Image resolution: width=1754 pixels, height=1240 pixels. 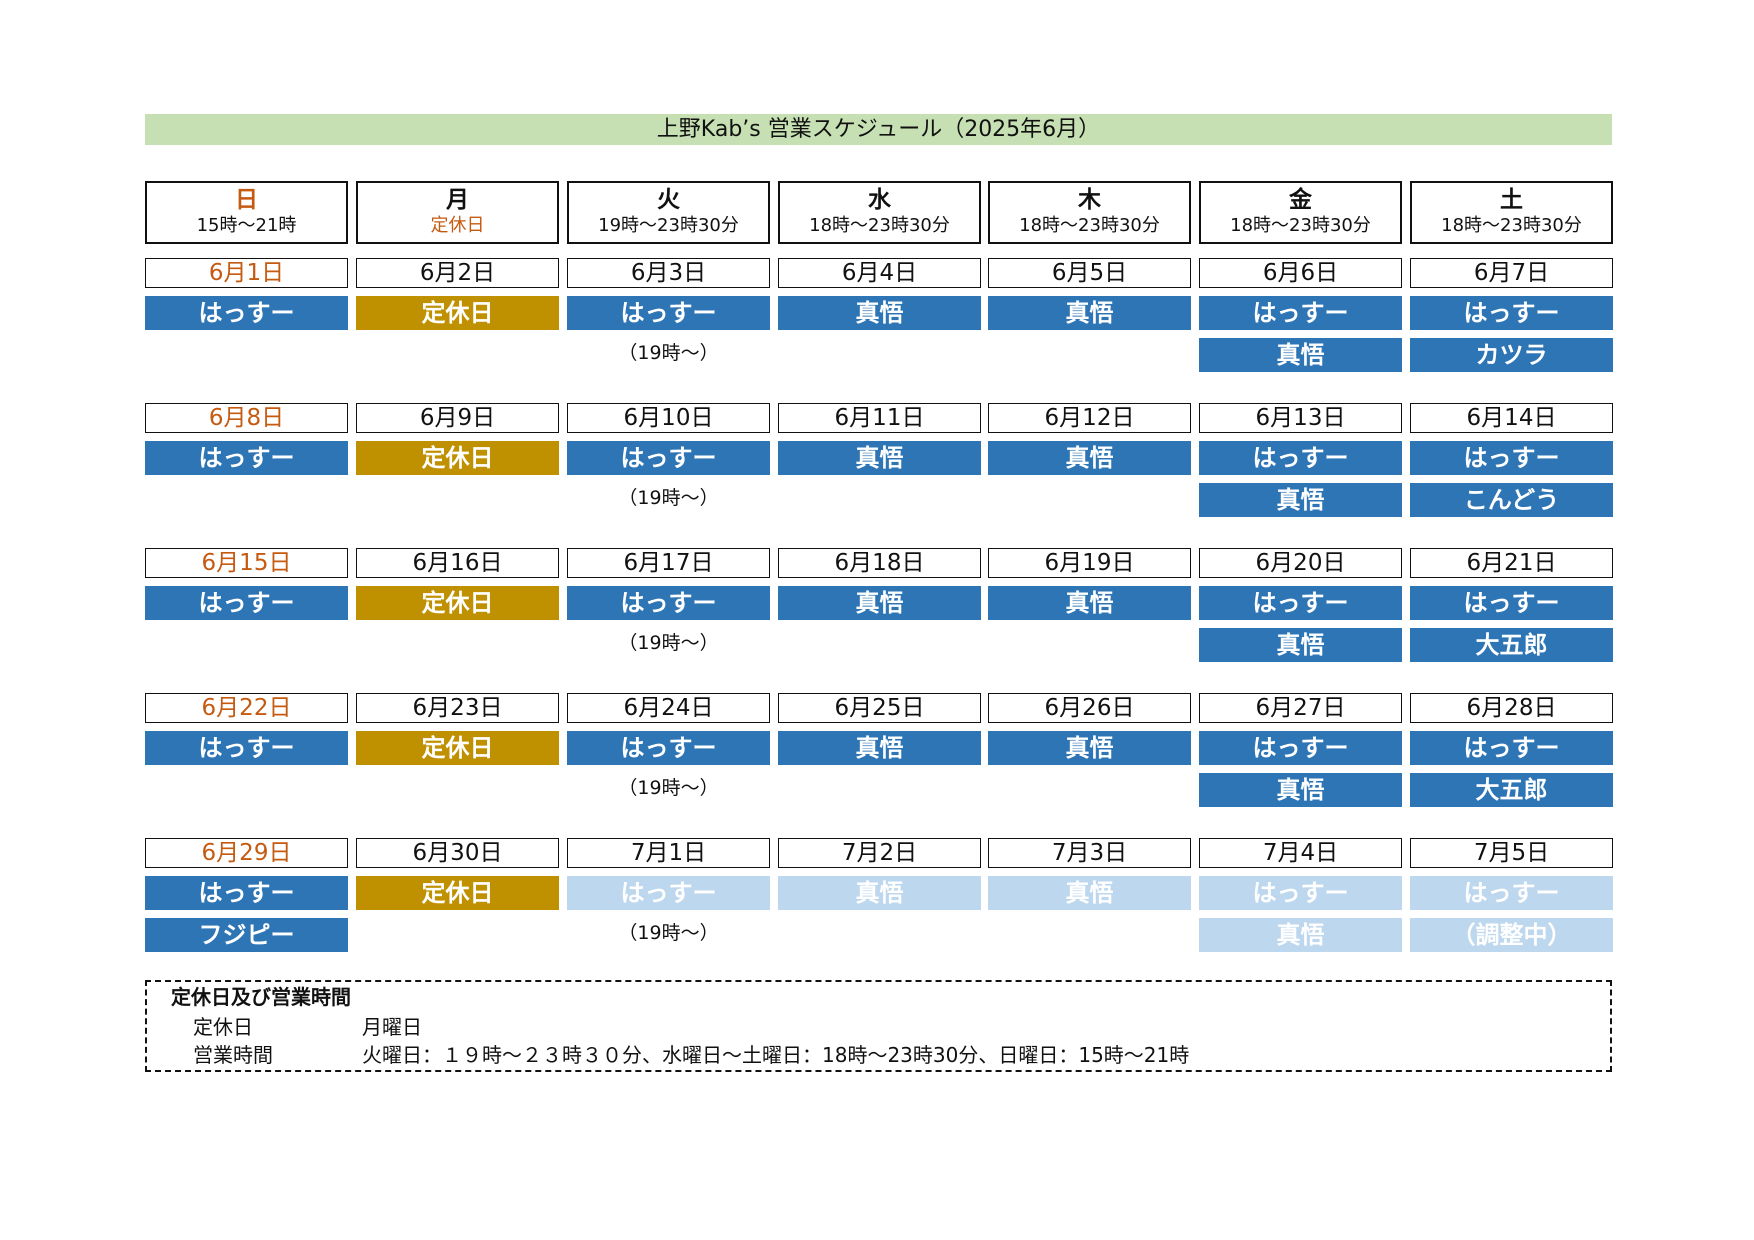 I want to click on date-cell: 6月28日, so click(x=1511, y=708).